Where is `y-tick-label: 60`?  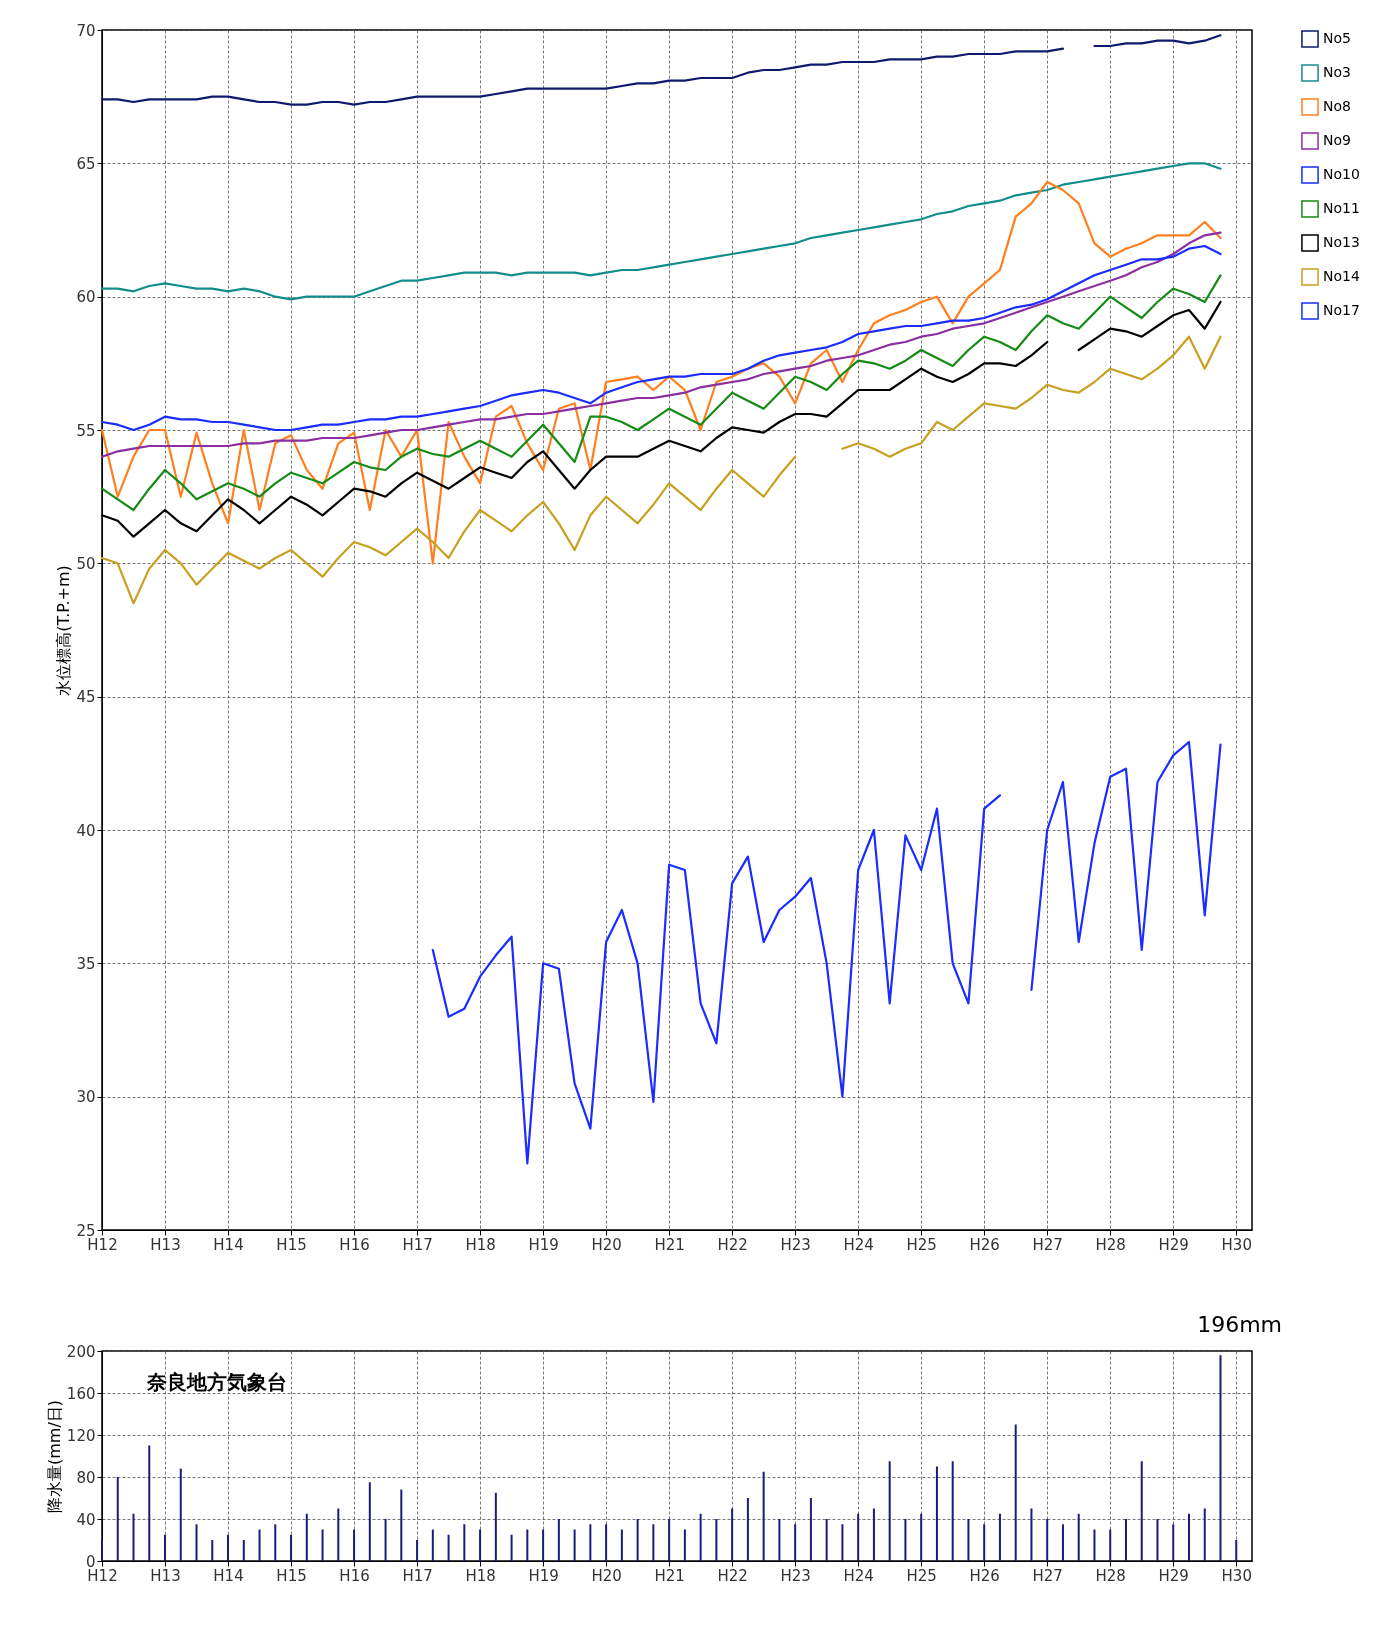
y-tick-label: 60 is located at coordinates (86, 297).